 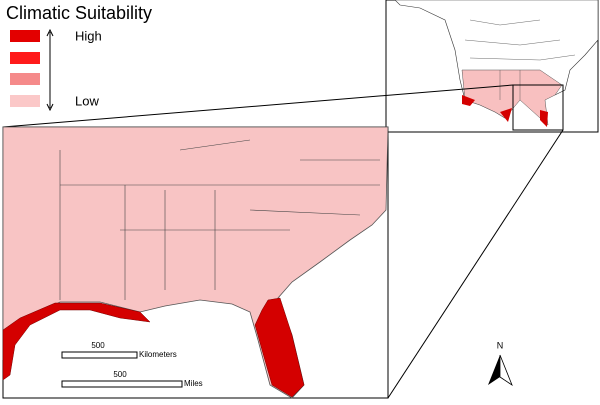 I want to click on inset-borders, so click(x=520, y=59).